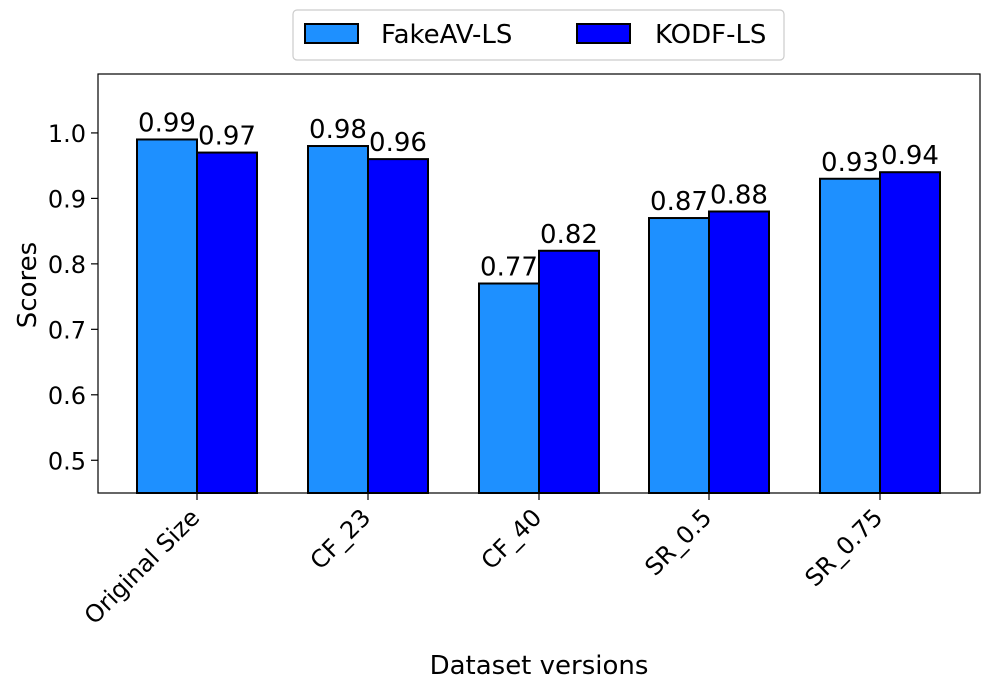  Describe the element at coordinates (850, 163) in the screenshot. I see `data-label-fakeav-ls-4: 0.93` at that location.